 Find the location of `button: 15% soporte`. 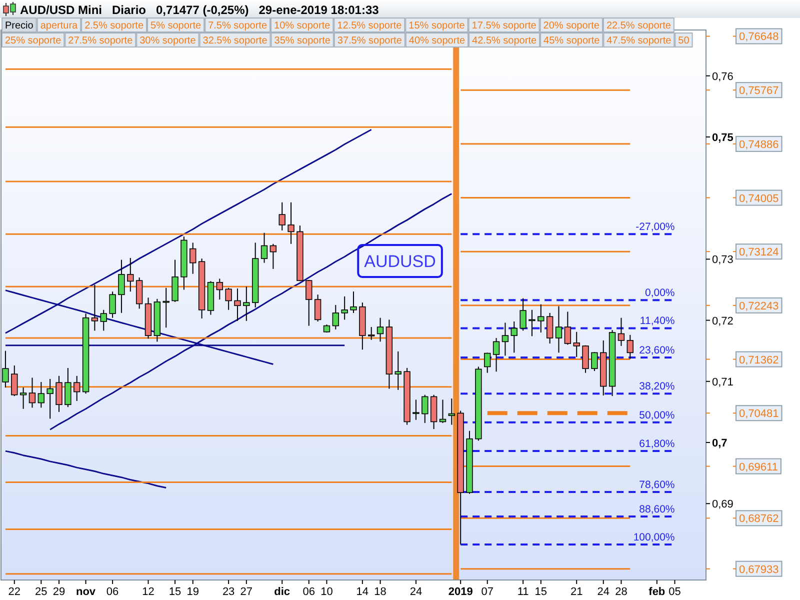

button: 15% soporte is located at coordinates (436, 25).